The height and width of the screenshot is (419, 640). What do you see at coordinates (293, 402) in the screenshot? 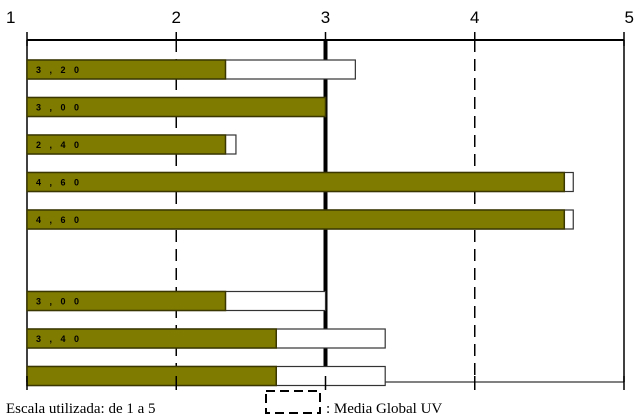
I see `media-legend-swatch` at bounding box center [293, 402].